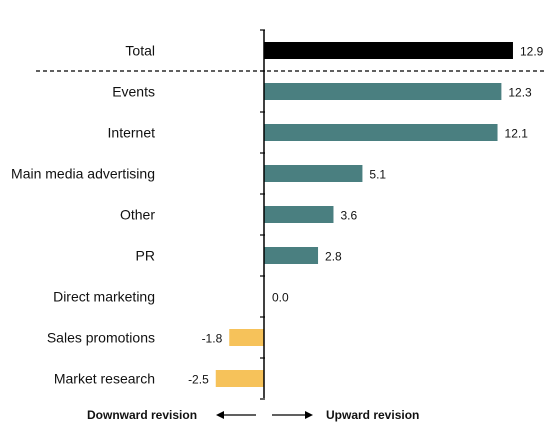 The image size is (559, 445). Describe the element at coordinates (381, 132) in the screenshot. I see `bar-internet` at that location.